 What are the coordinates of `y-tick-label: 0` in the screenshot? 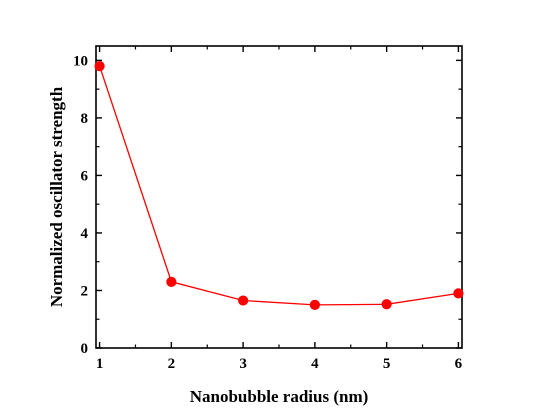 It's located at (85, 349).